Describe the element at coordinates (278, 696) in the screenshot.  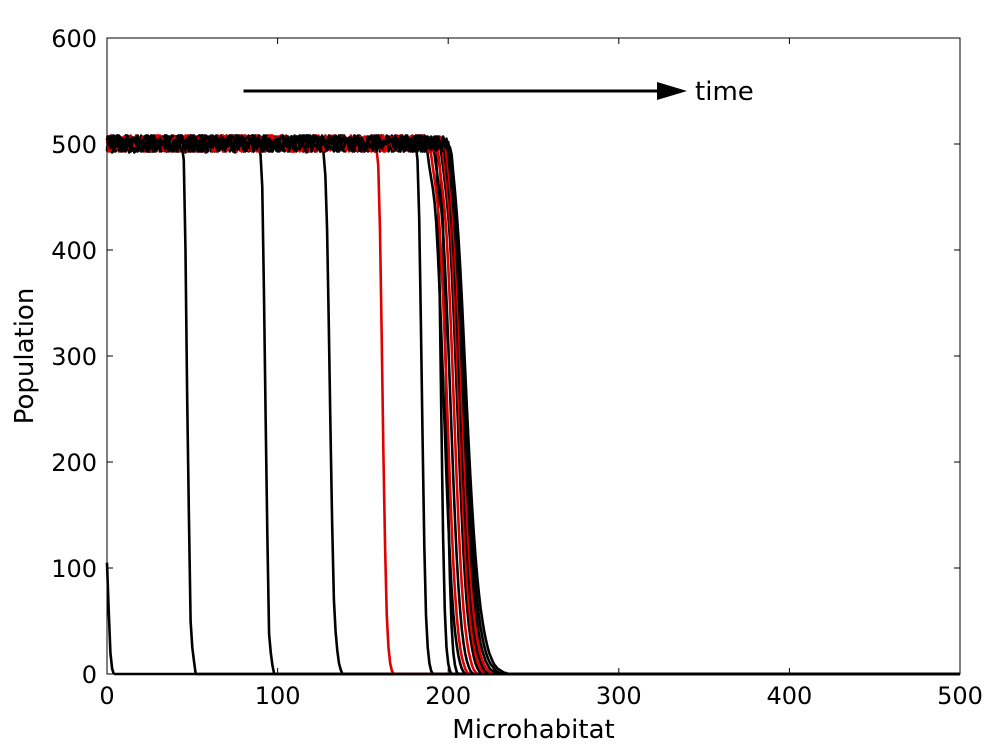
I see `x-tick-label: 100` at that location.